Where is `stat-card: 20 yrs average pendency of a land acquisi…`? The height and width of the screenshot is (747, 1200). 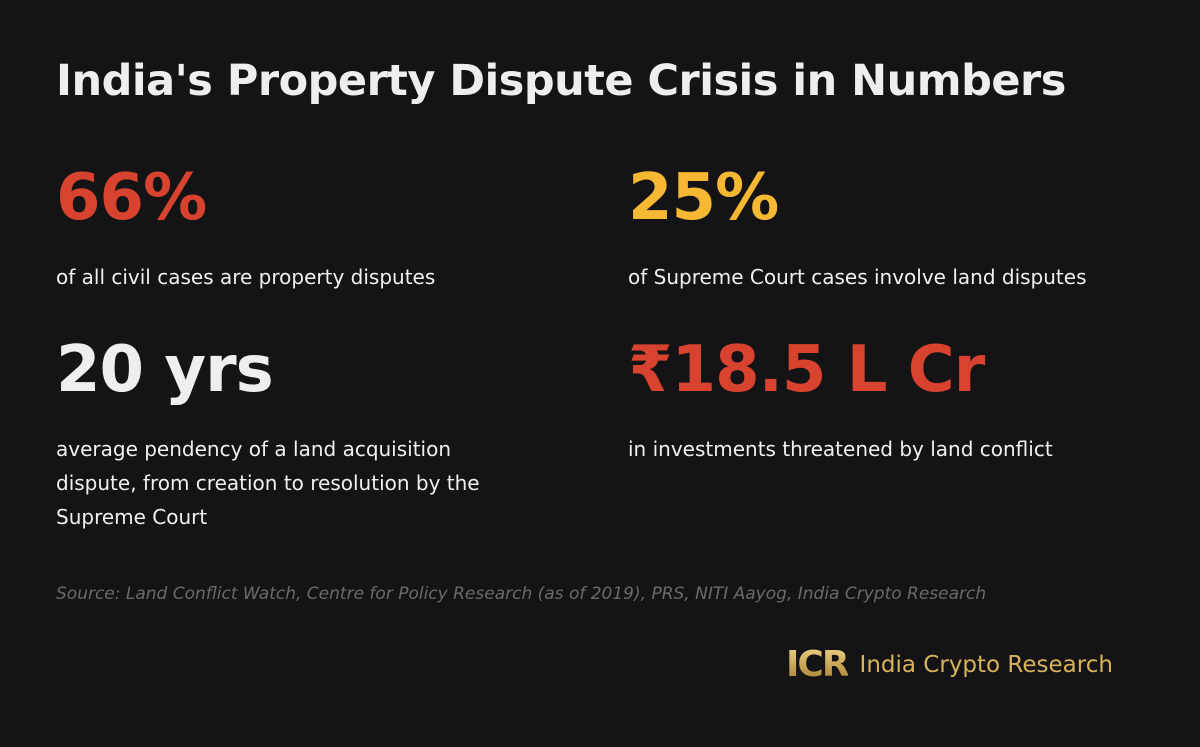 stat-card: 20 yrs average pendency of a land acquisi… is located at coordinates (296, 436).